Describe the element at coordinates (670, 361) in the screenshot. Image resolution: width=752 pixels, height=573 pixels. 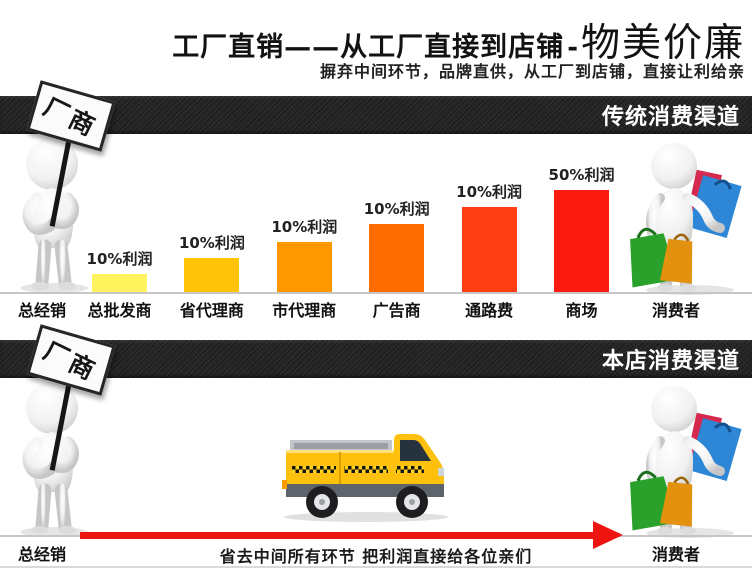
I see `direct-channel-title: 本店消费渠道` at that location.